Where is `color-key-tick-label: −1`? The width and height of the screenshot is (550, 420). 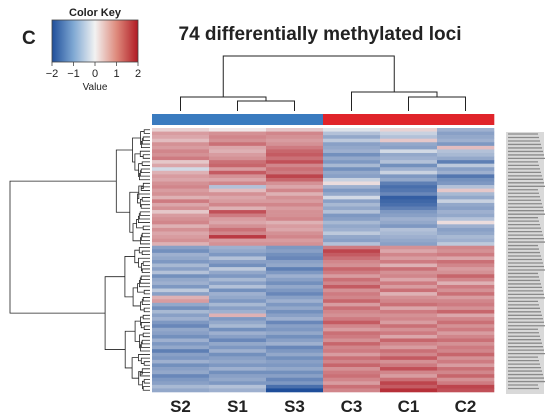 color-key-tick-label: −1 is located at coordinates (73, 74).